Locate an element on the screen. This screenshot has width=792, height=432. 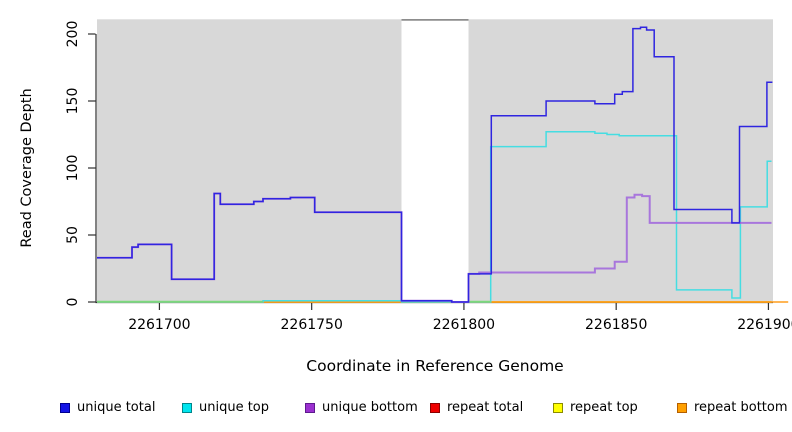
x-tick-label: 2261750 is located at coordinates (311, 325).